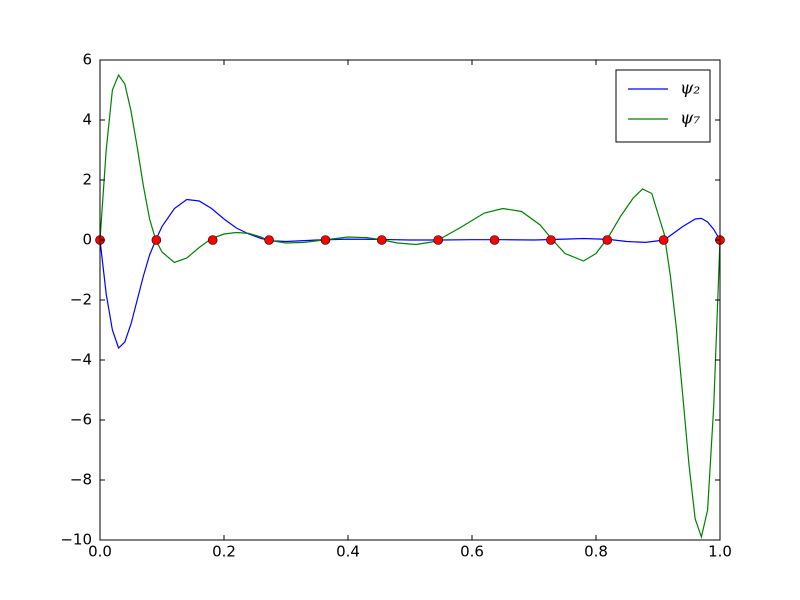 Image resolution: width=800 pixels, height=600 pixels. Describe the element at coordinates (87, 120) in the screenshot. I see `y-tick-label: 4` at that location.